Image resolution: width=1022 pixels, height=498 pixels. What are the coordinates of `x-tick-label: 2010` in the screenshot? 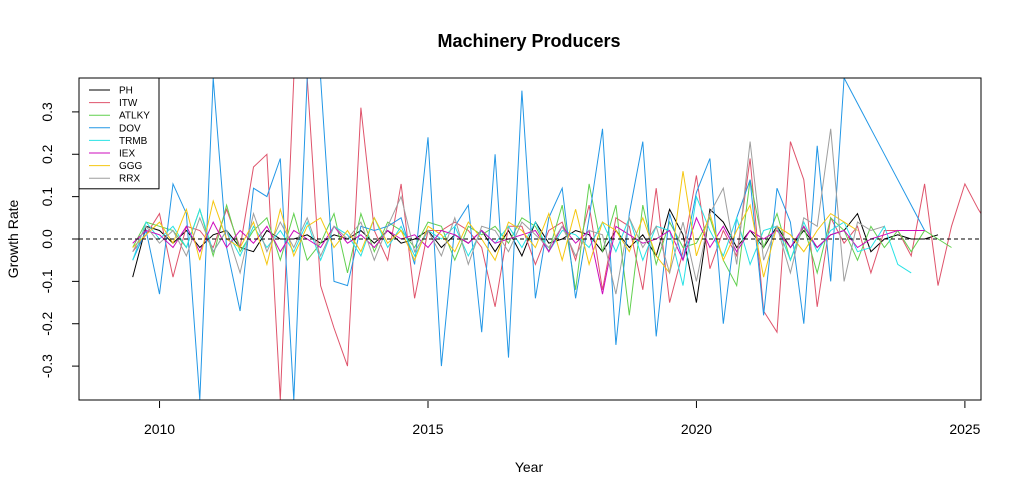 It's located at (159, 429).